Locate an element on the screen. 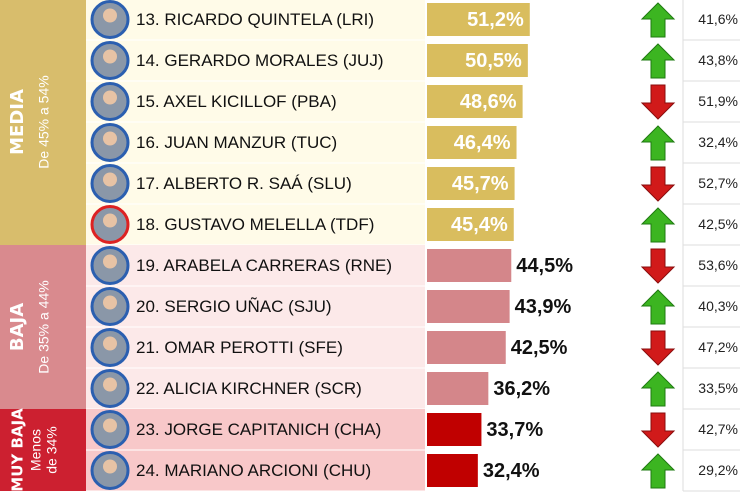 The width and height of the screenshot is (740, 493). group-range: De 35% a 44% is located at coordinates (44, 326).